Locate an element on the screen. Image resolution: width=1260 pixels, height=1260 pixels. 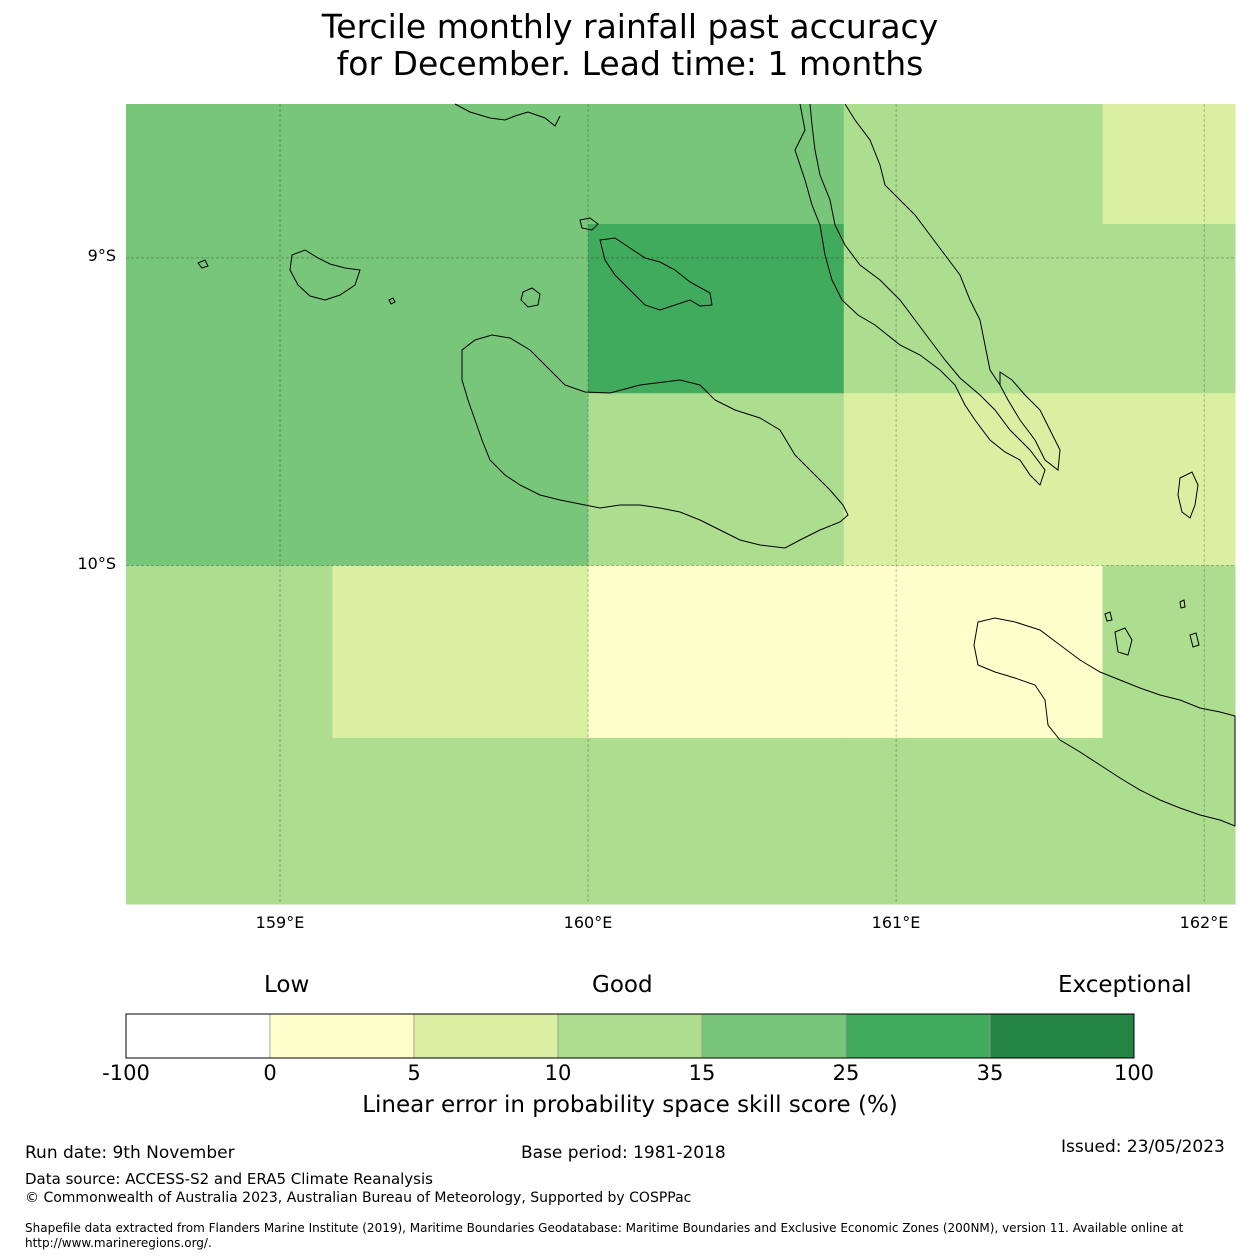
coastline-malaita is located at coordinates (920, 294).